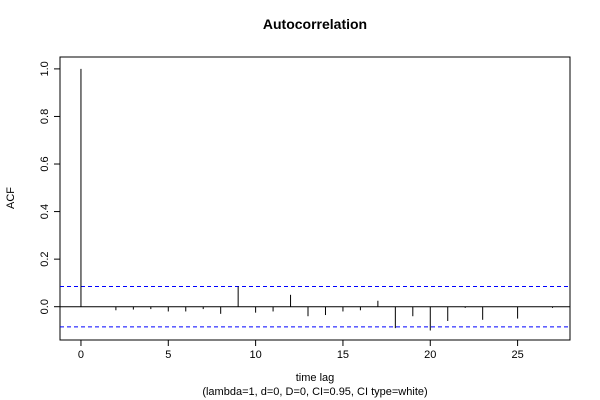  I want to click on x-tick-label: 0, so click(81, 355).